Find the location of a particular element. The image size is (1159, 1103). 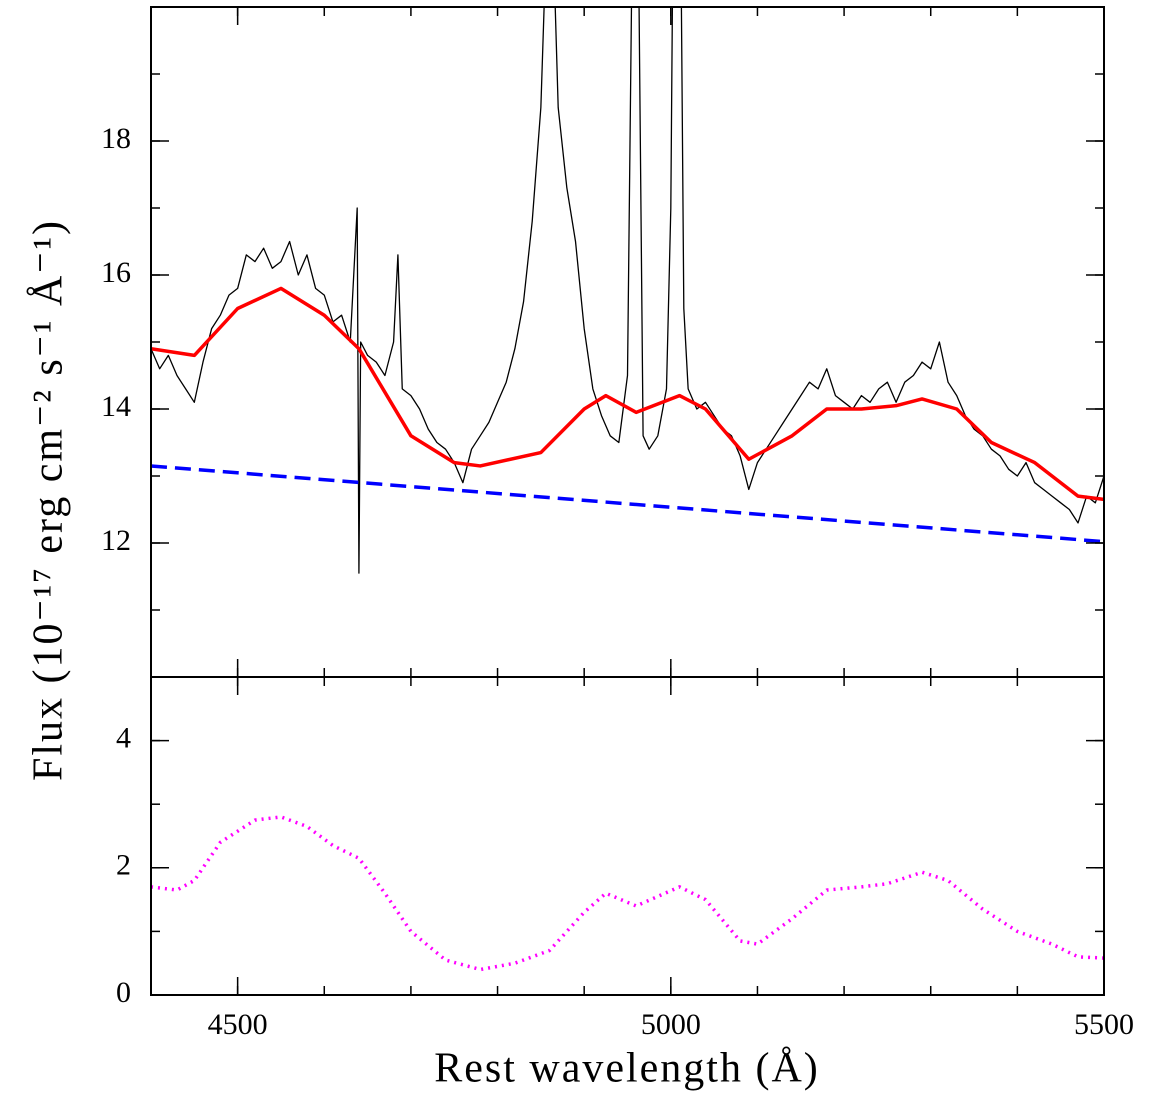

x-tick-label: 5000 is located at coordinates (671, 1024).